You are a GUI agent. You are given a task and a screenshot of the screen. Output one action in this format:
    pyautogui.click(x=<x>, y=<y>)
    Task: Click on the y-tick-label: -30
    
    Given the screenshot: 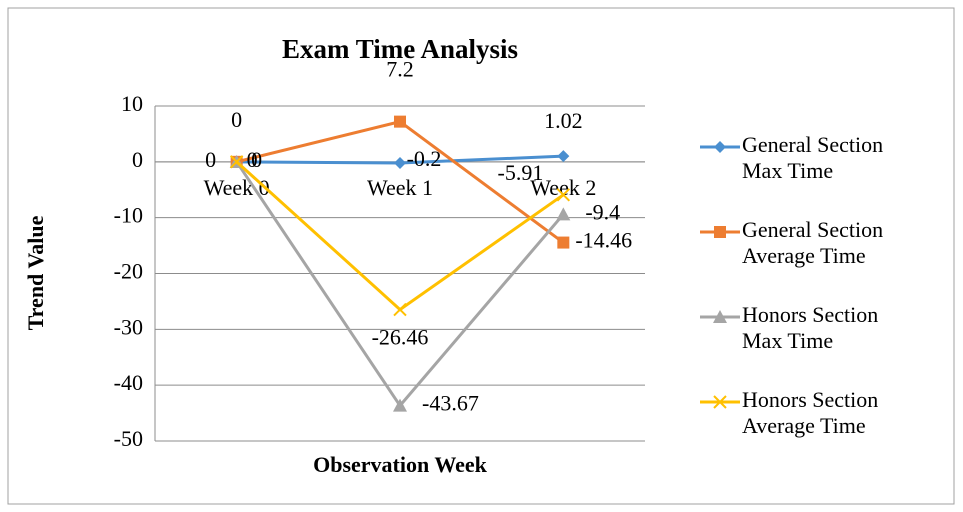 What is the action you would take?
    pyautogui.click(x=128, y=326)
    